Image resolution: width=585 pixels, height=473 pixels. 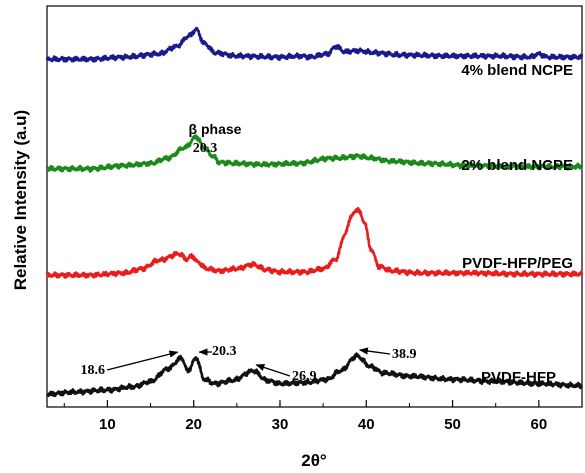 I want to click on x-tick-label-40: 40, so click(x=366, y=424).